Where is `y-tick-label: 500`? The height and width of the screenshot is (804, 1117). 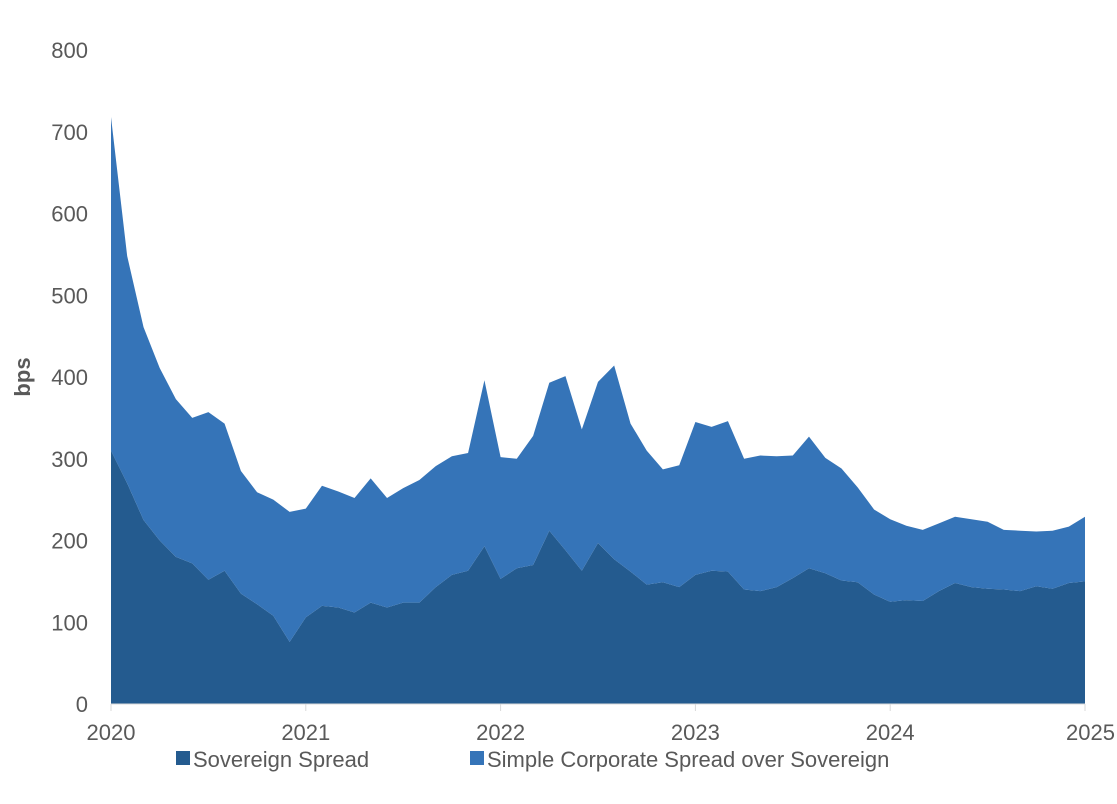
y-tick-label: 500 is located at coordinates (69, 295).